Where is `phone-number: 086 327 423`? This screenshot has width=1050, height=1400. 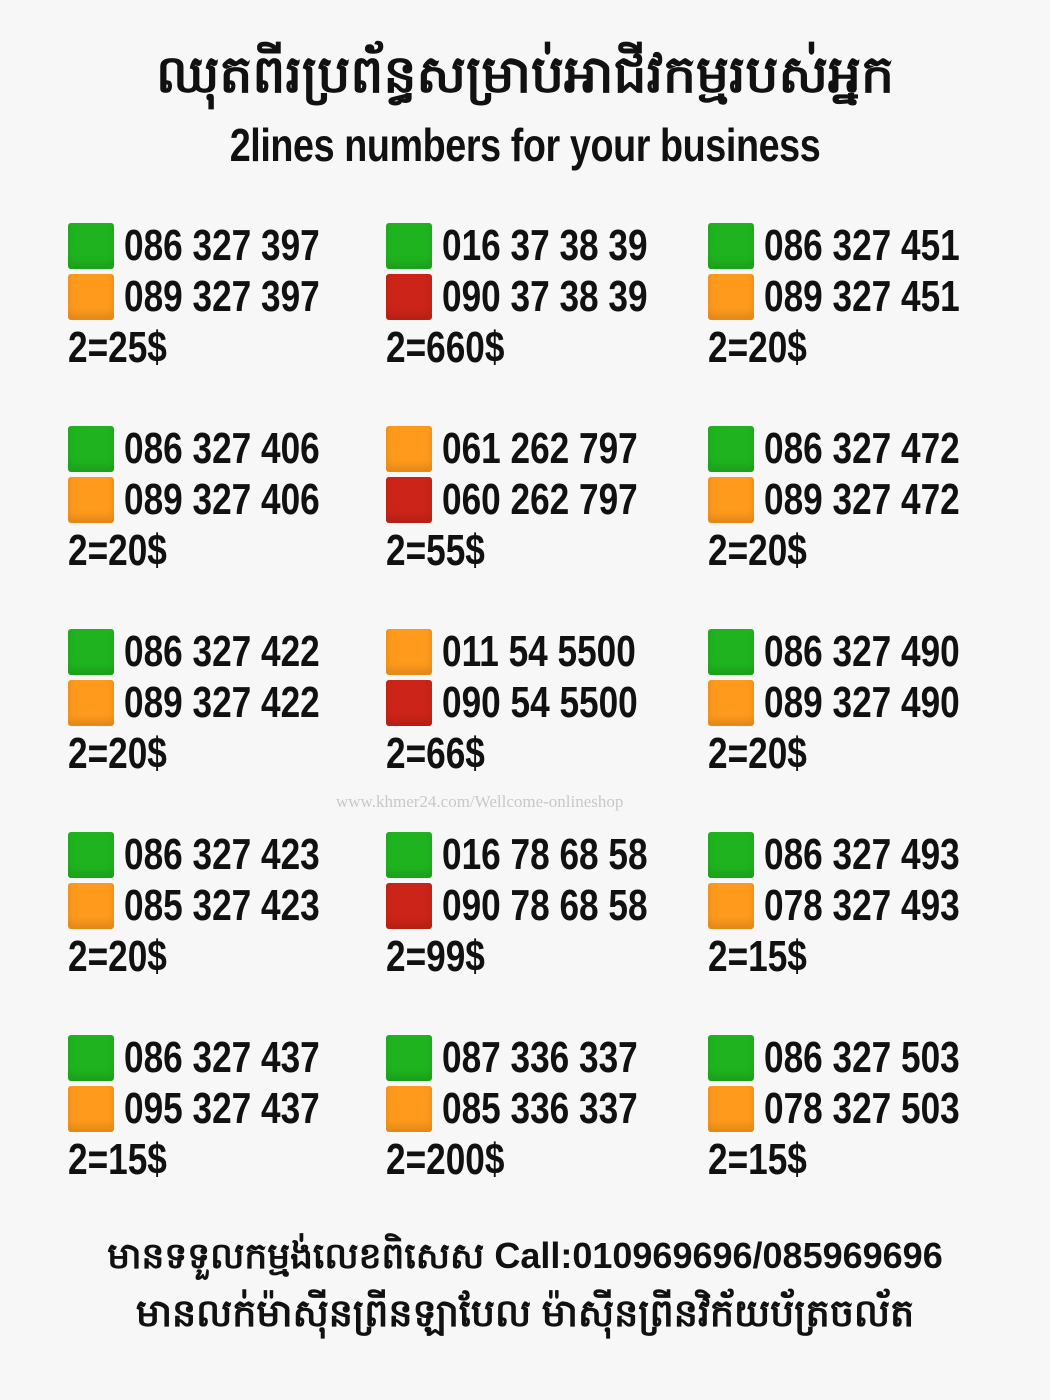 phone-number: 086 327 423 is located at coordinates (222, 854).